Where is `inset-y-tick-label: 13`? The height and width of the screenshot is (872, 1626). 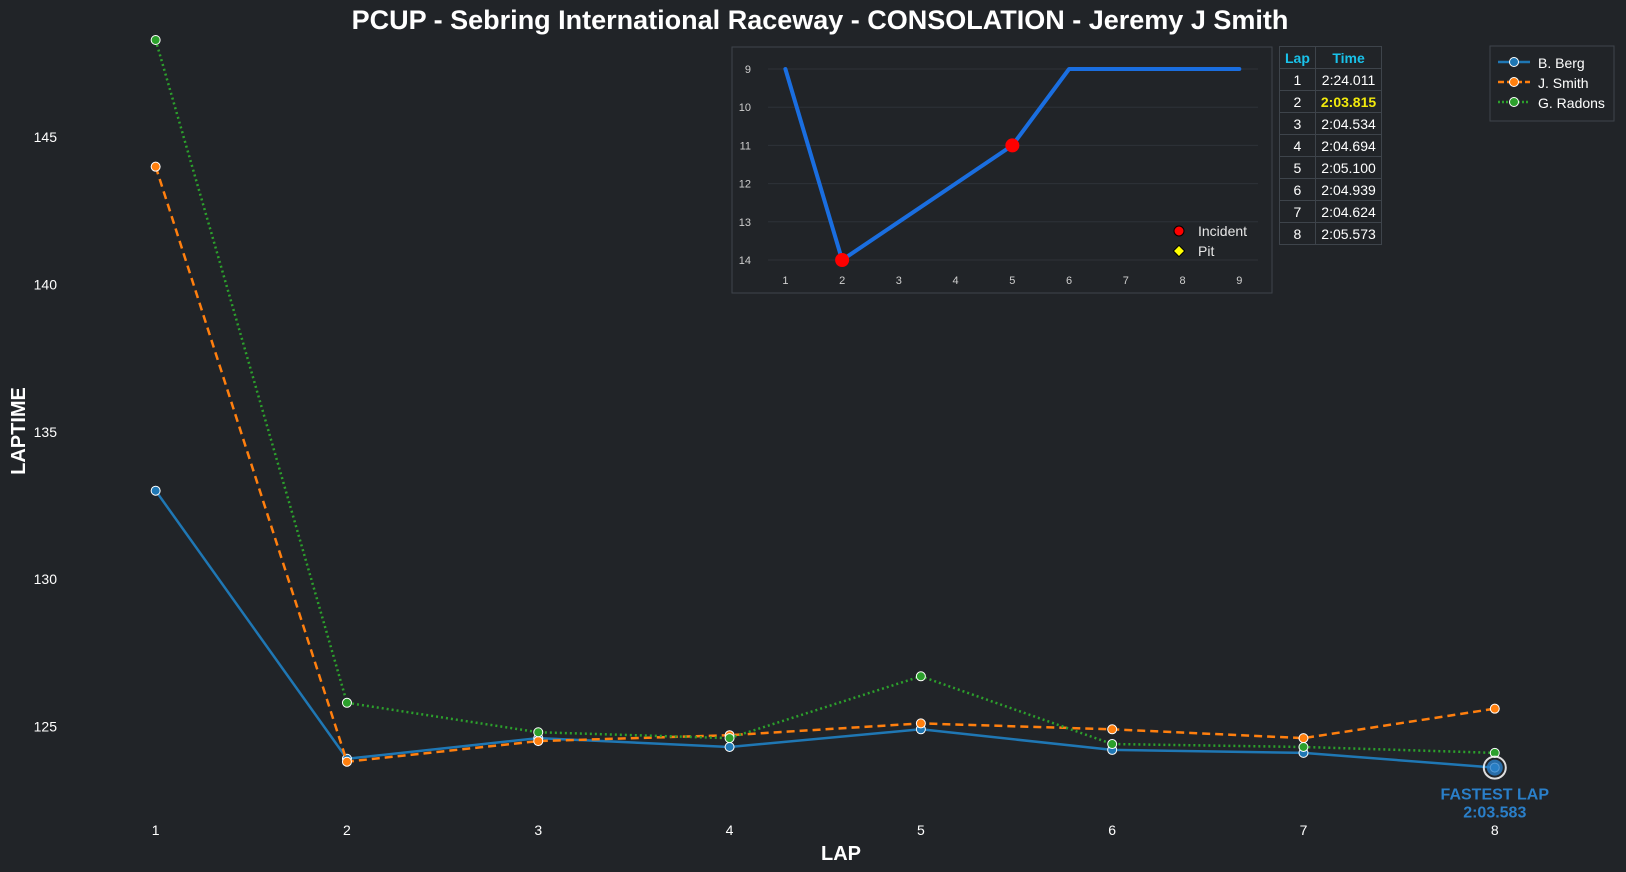 inset-y-tick-label: 13 is located at coordinates (745, 223).